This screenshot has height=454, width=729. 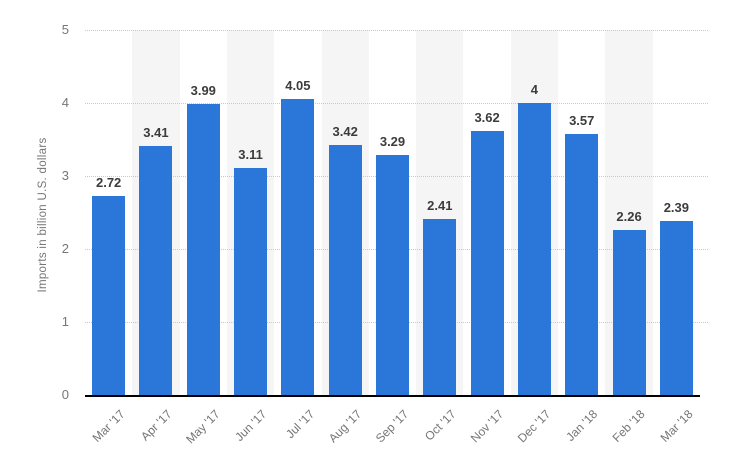 I want to click on x-tick-label: Nov '17, so click(x=487, y=426).